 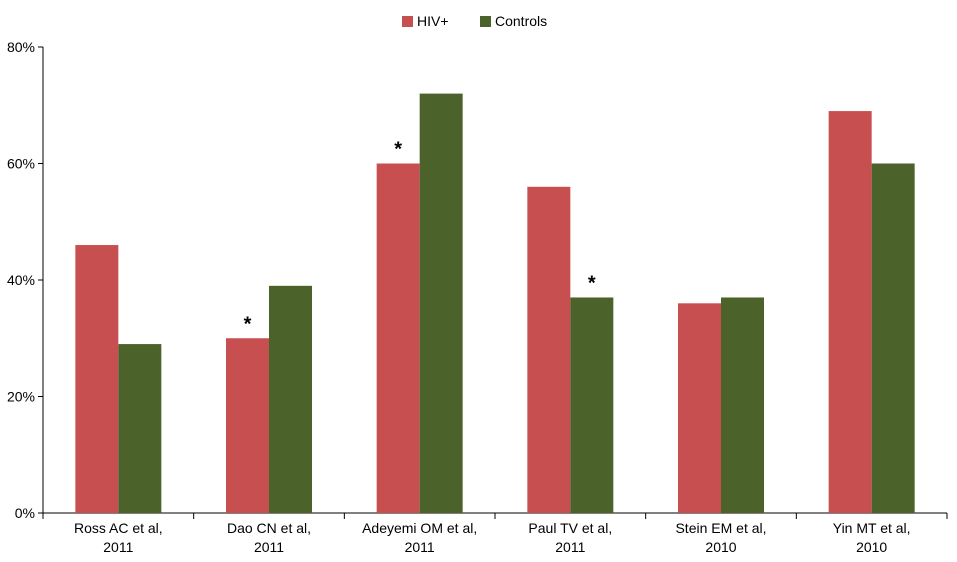 I want to click on x-tick-label-line: Dao CN et al,, so click(x=269, y=528).